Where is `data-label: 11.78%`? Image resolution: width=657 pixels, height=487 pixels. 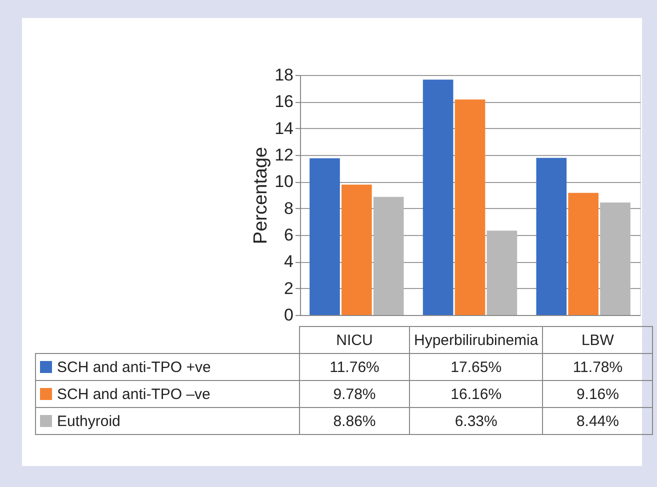 data-label: 11.78% is located at coordinates (597, 367).